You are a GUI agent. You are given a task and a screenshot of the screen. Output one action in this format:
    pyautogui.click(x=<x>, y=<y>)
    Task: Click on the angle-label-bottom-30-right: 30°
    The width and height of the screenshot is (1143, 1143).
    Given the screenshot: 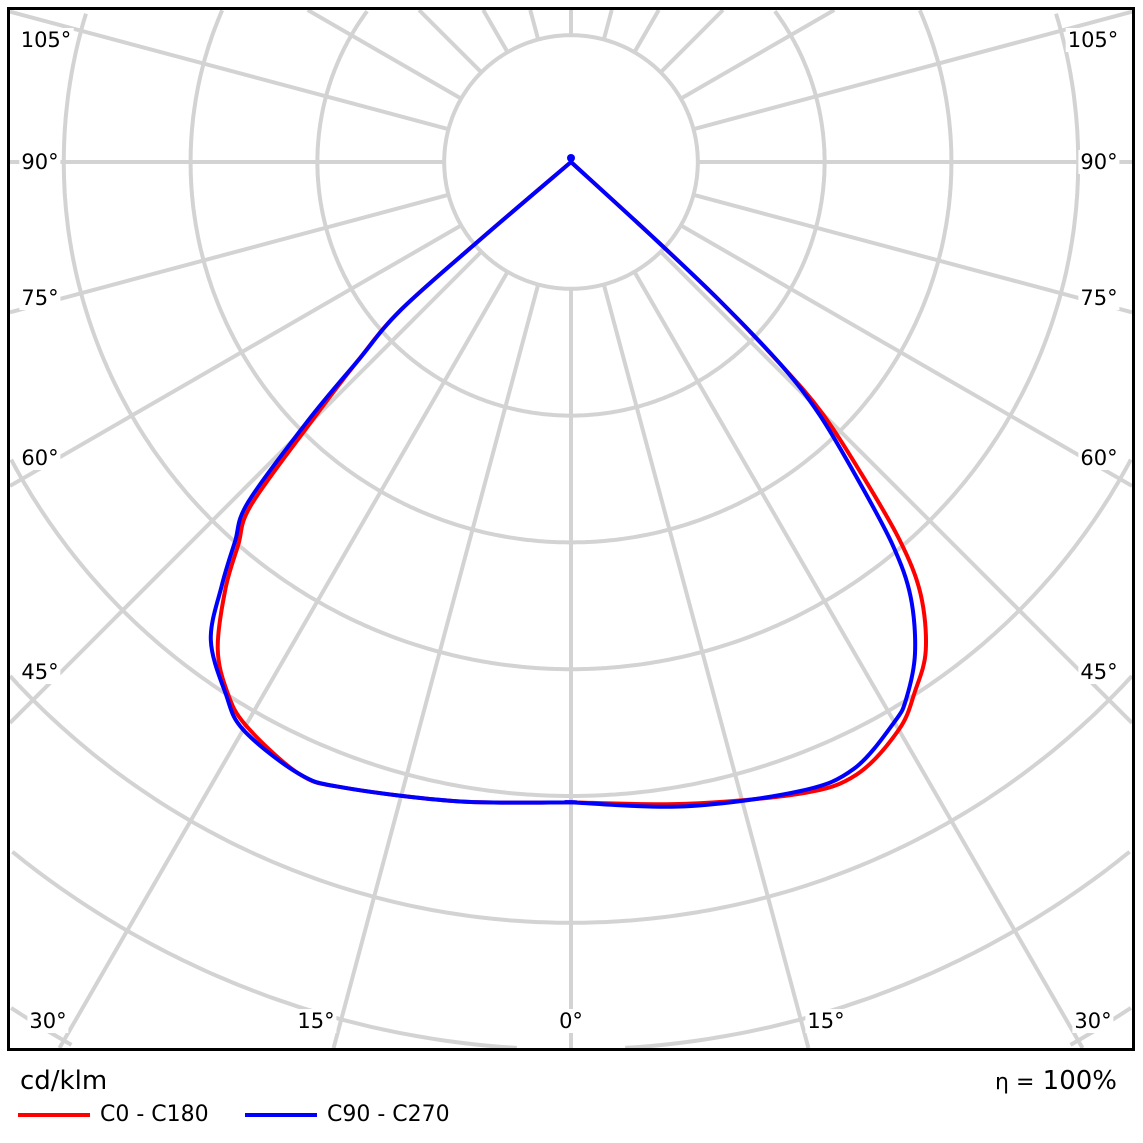 What is the action you would take?
    pyautogui.click(x=1093, y=1021)
    